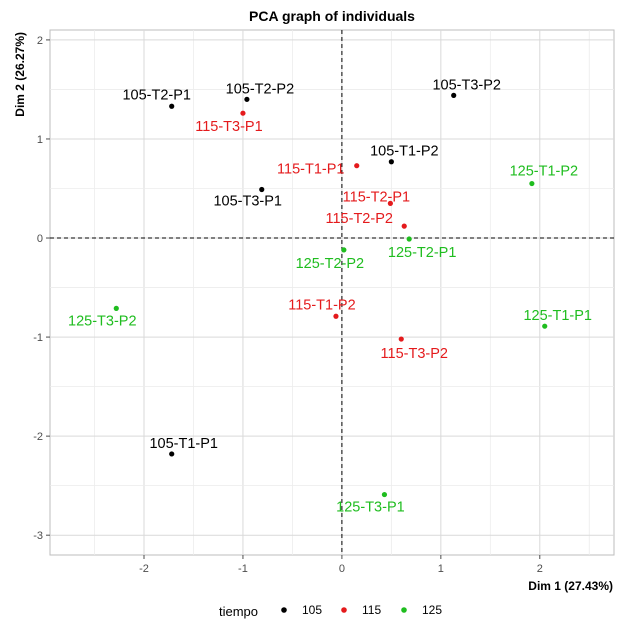 The width and height of the screenshot is (629, 634). What do you see at coordinates (183, 444) in the screenshot?
I see `point-label-105-T1-P1: 105-T1-P1` at bounding box center [183, 444].